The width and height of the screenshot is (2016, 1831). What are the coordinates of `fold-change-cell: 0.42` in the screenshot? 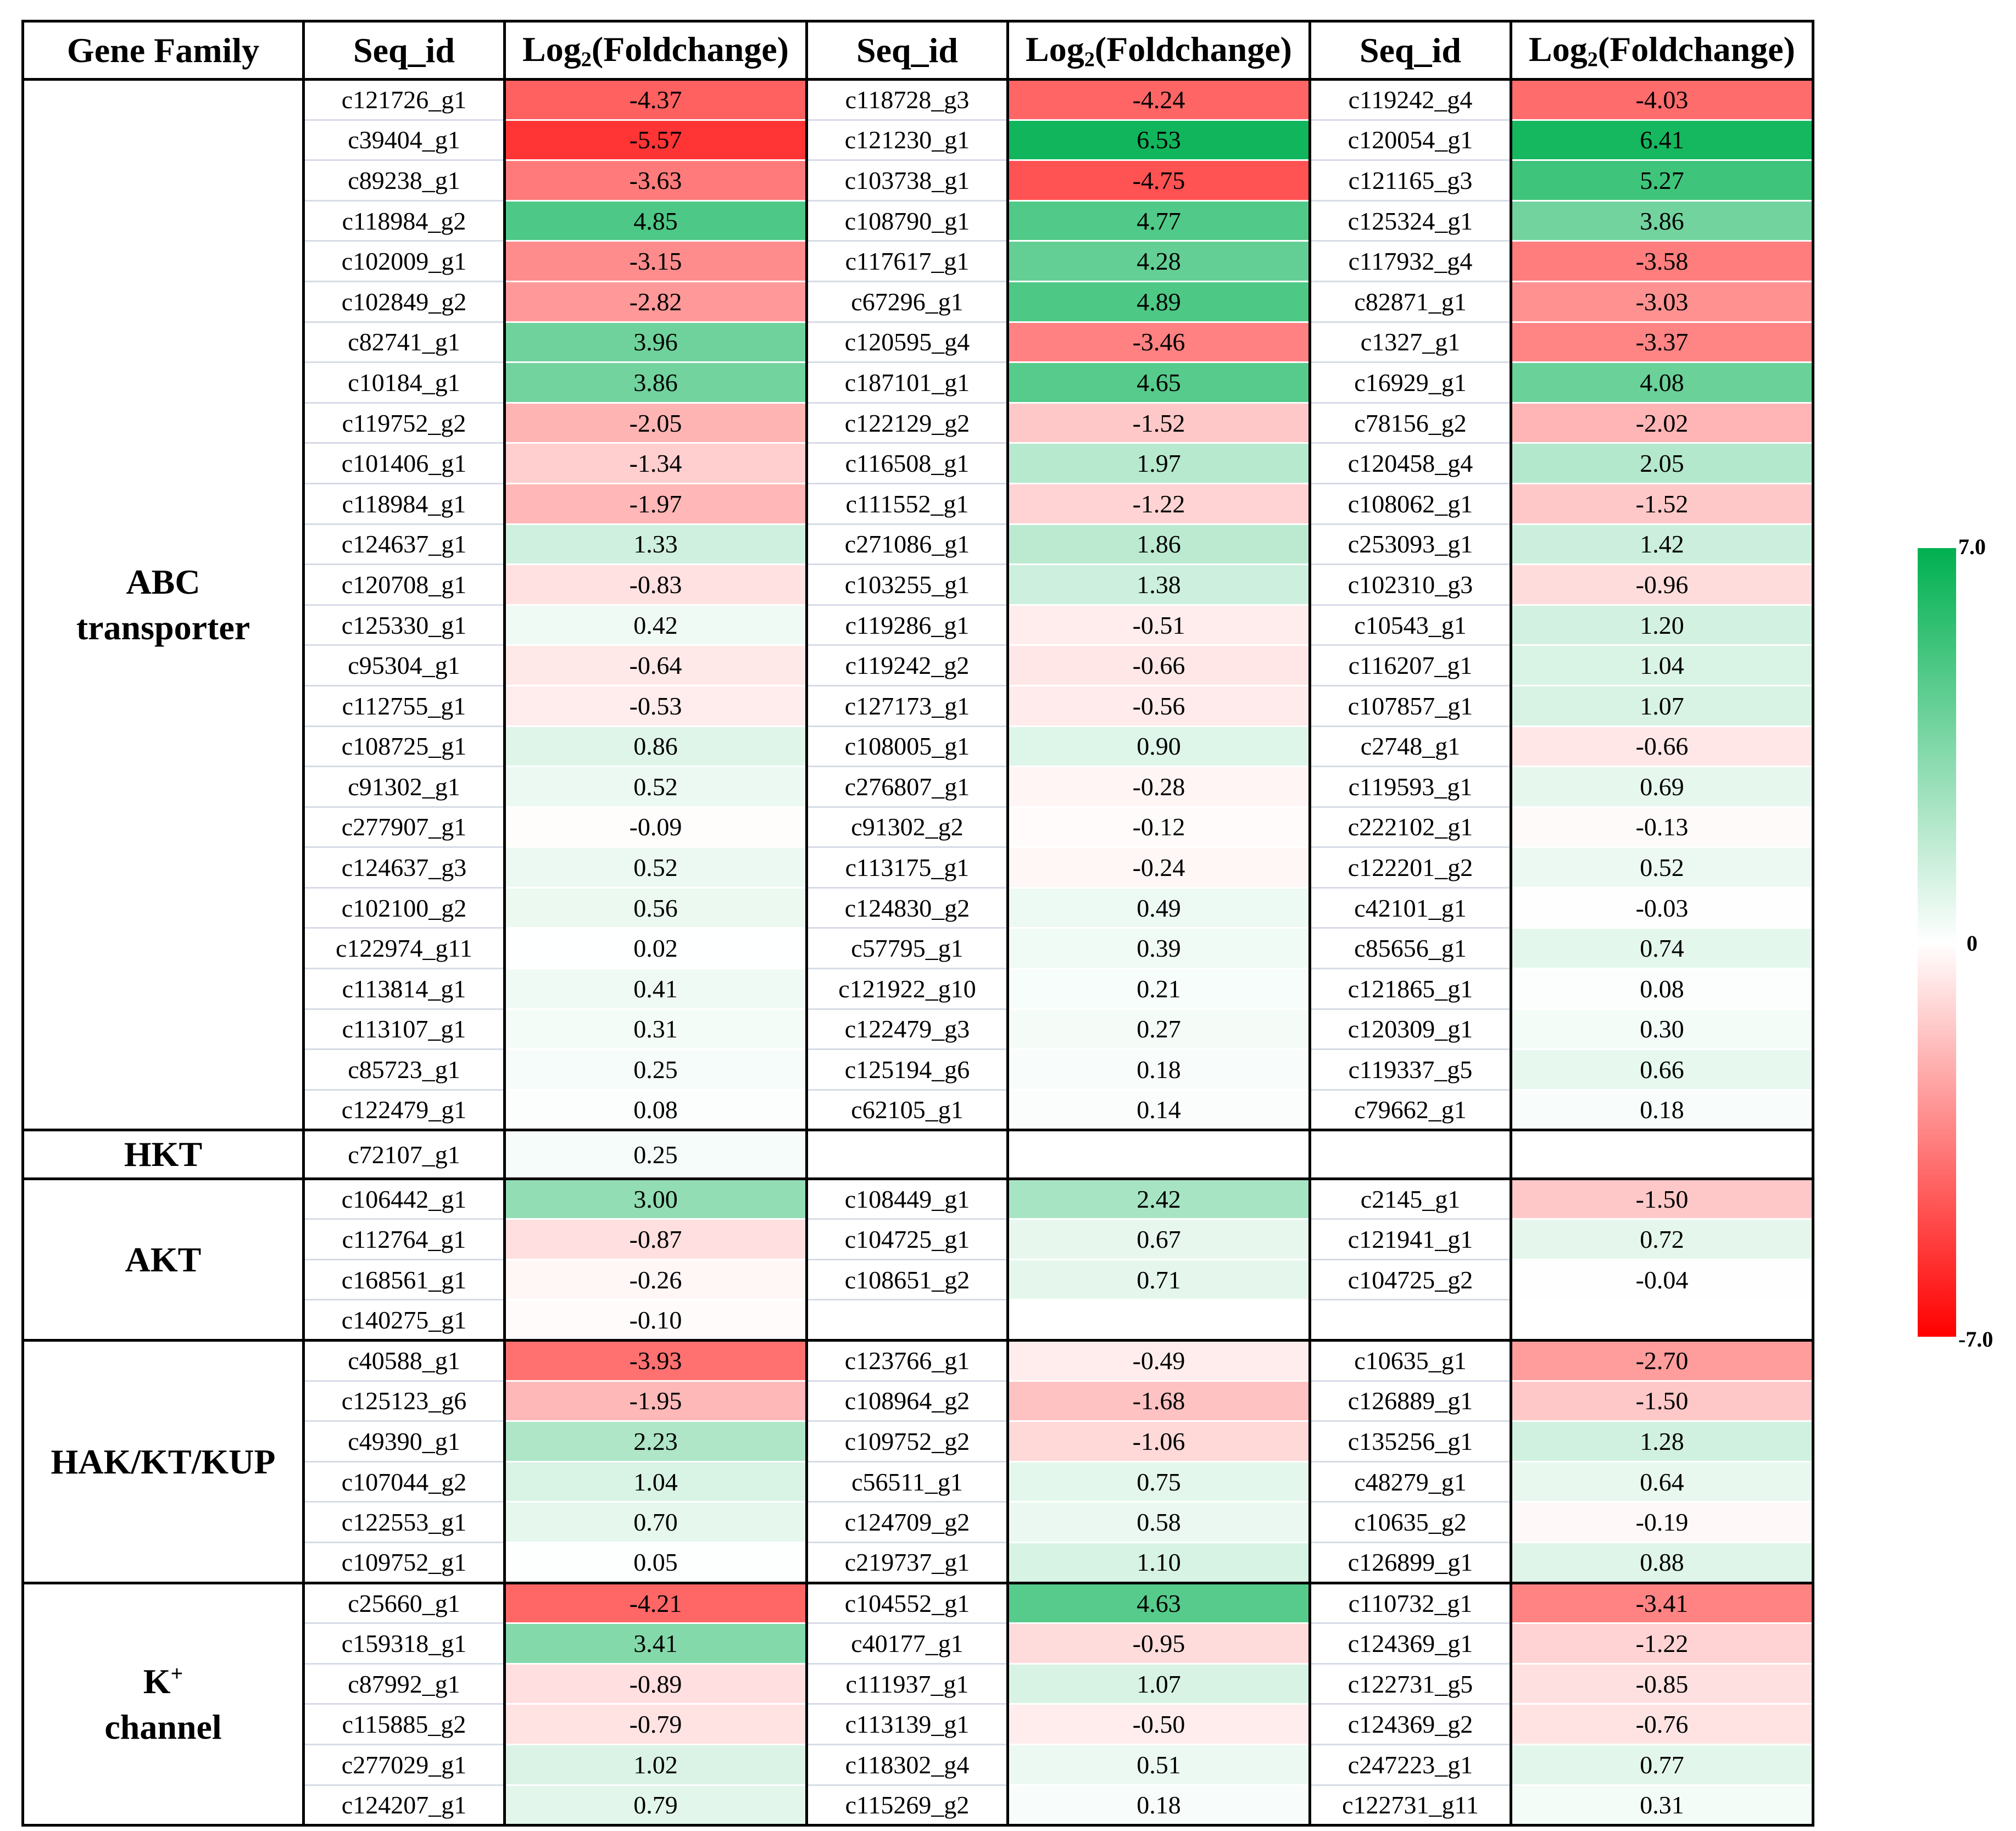 It's located at (655, 626).